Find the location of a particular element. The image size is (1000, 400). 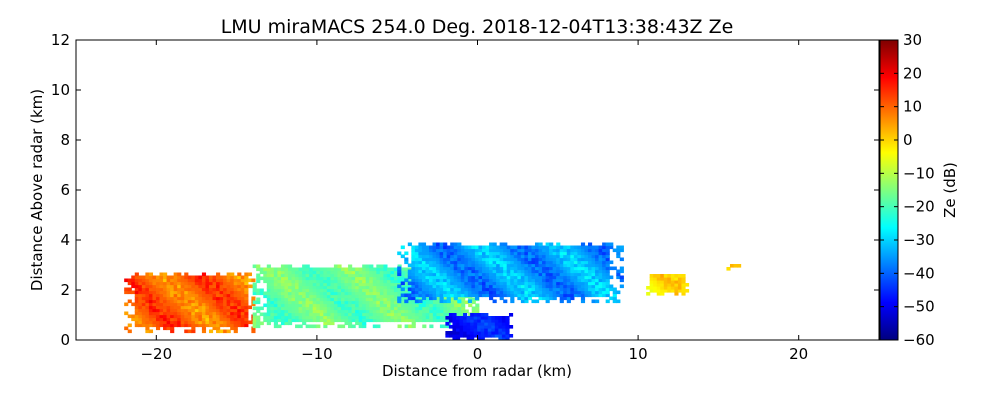

x-tick-label: 10 is located at coordinates (638, 354).